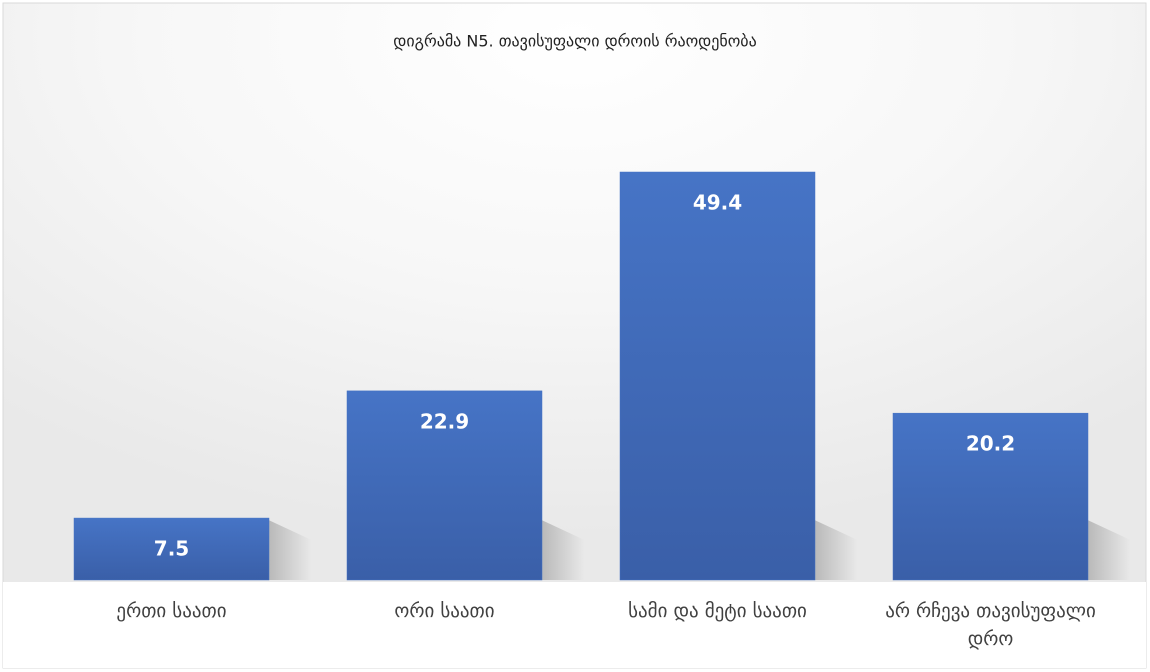 This screenshot has height=672, width=1150. Describe the element at coordinates (444, 611) in the screenshot. I see `x-tick-label: ორი საათი` at that location.